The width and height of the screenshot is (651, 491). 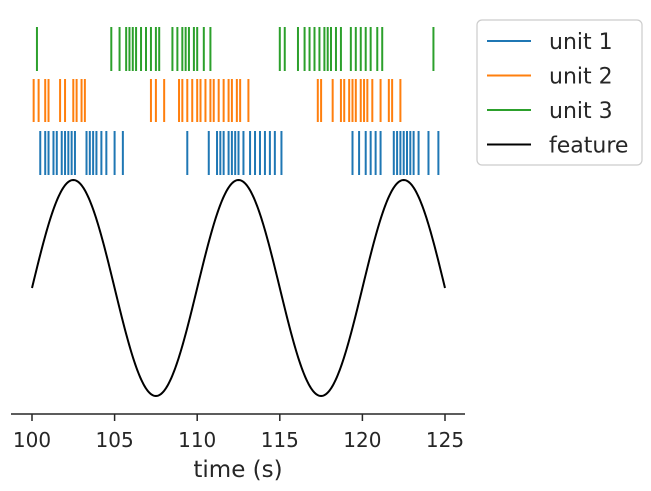 I want to click on legend-label: unit 2, so click(x=581, y=77).